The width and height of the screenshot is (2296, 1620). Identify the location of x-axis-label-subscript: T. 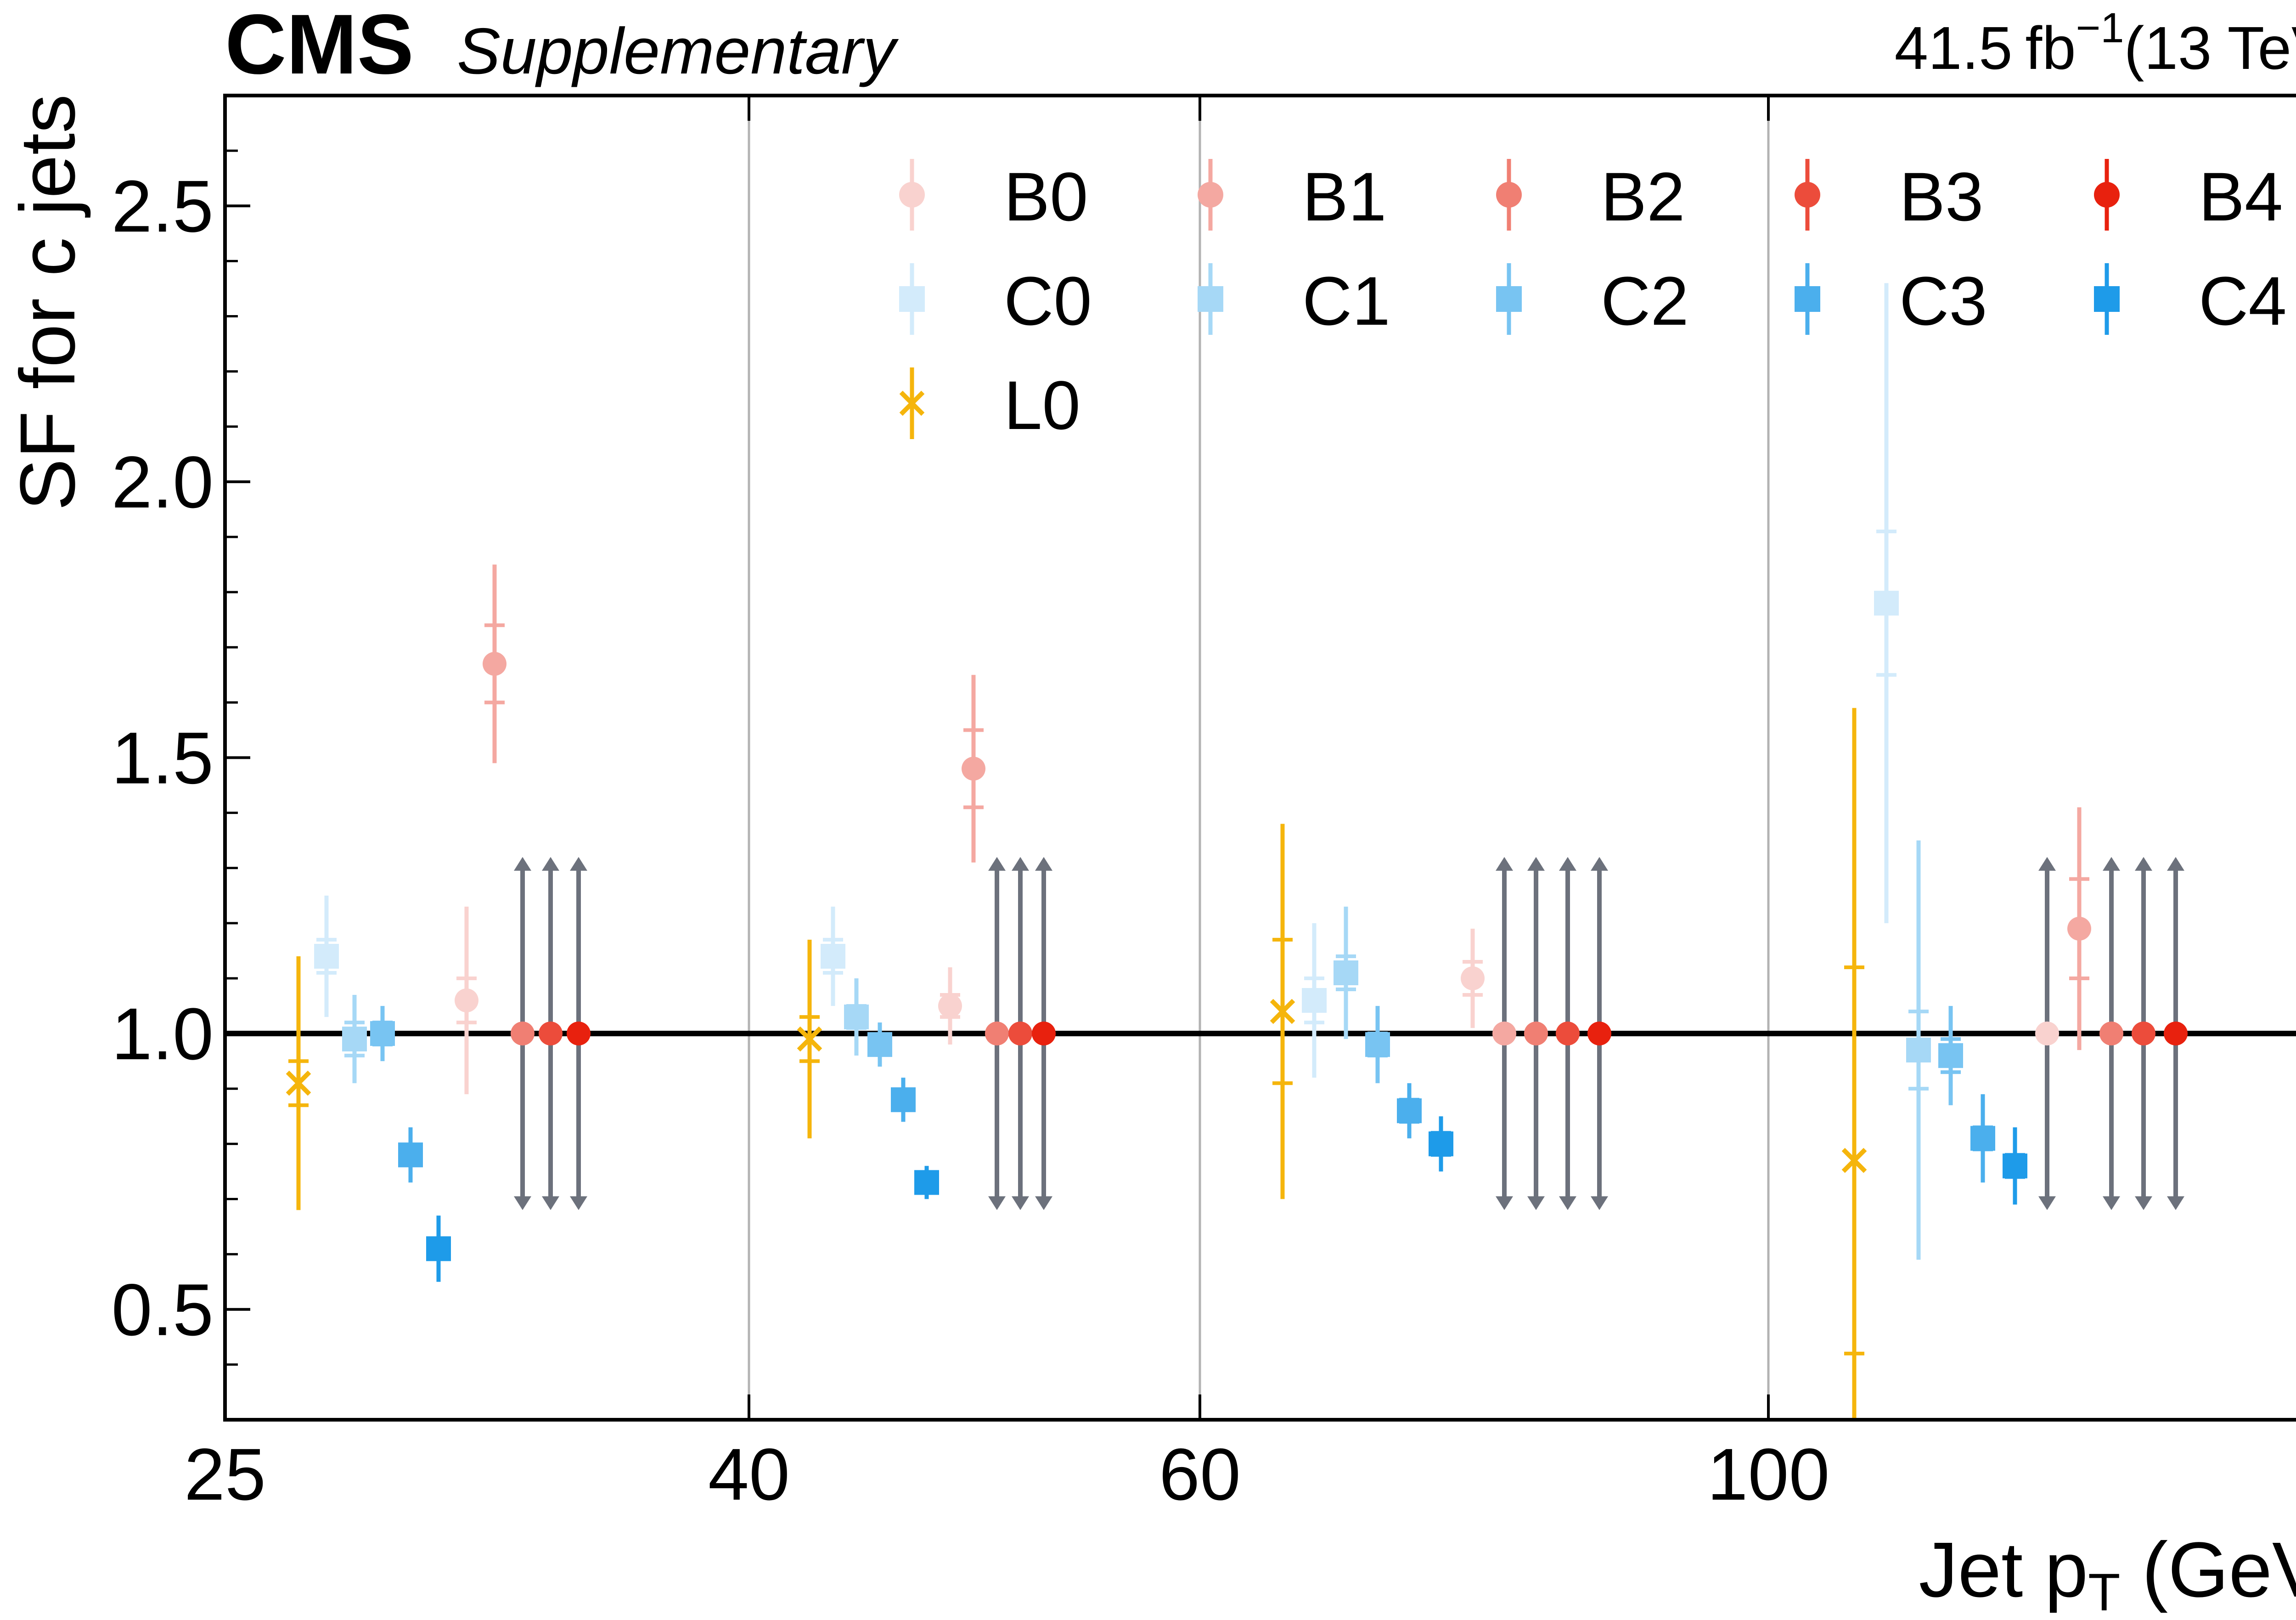
(2104, 1590).